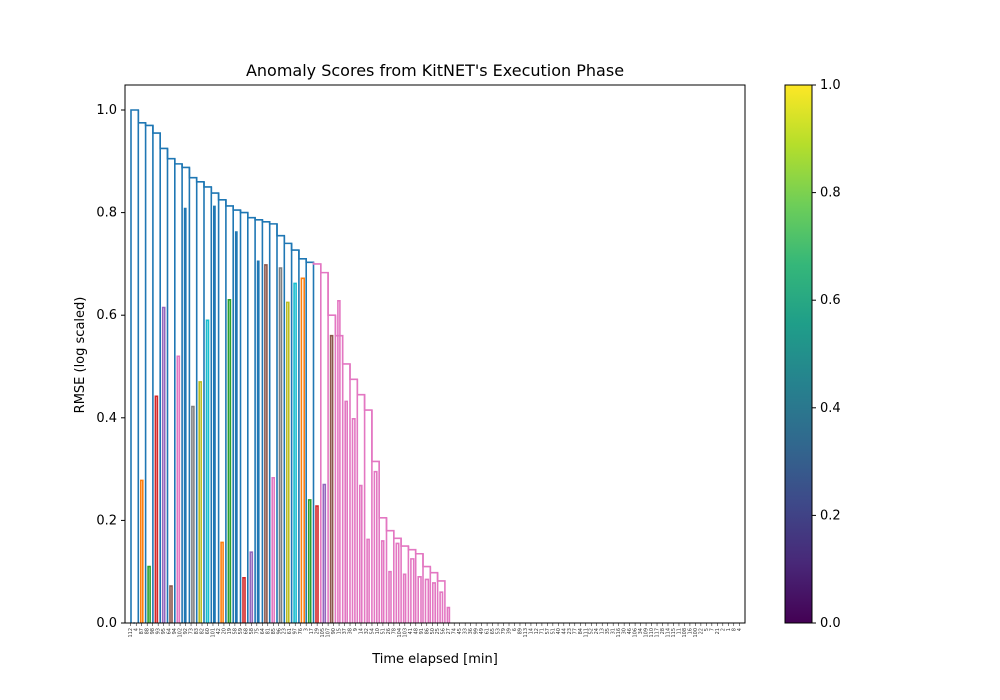 The width and height of the screenshot is (1000, 700). What do you see at coordinates (142, 631) in the screenshot?
I see `x-tick-label: 87` at bounding box center [142, 631].